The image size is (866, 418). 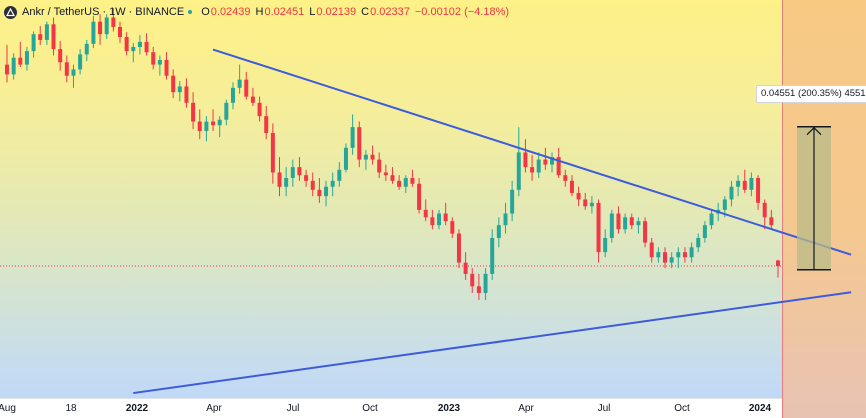 I want to click on time-axis-tick-label: Oct, so click(x=682, y=408).